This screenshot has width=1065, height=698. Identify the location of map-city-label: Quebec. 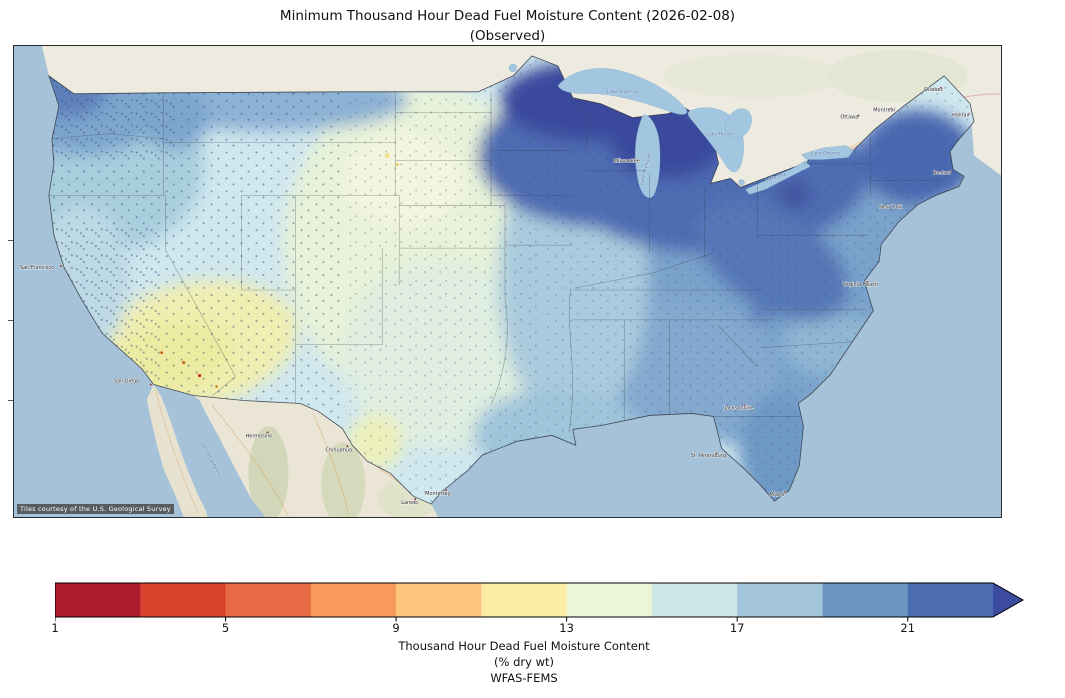
(933, 90).